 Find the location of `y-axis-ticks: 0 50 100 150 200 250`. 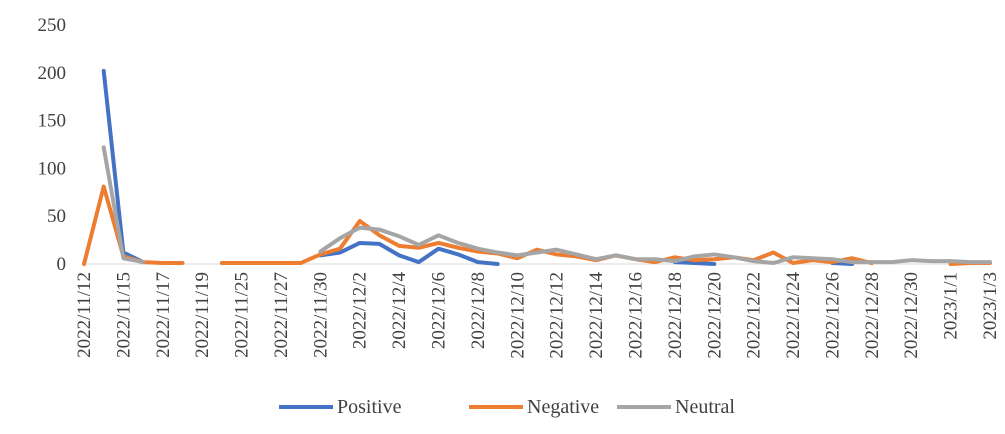

y-axis-ticks: 0 50 100 150 200 250 is located at coordinates (52, 145).